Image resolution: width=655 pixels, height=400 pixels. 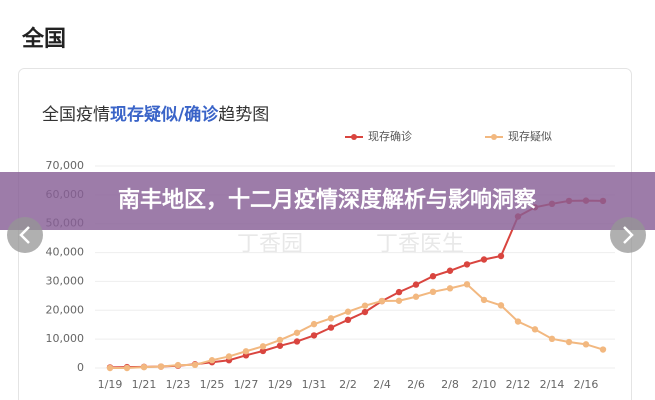 What do you see at coordinates (416, 384) in the screenshot?
I see `x-tick-label: 2/6` at bounding box center [416, 384].